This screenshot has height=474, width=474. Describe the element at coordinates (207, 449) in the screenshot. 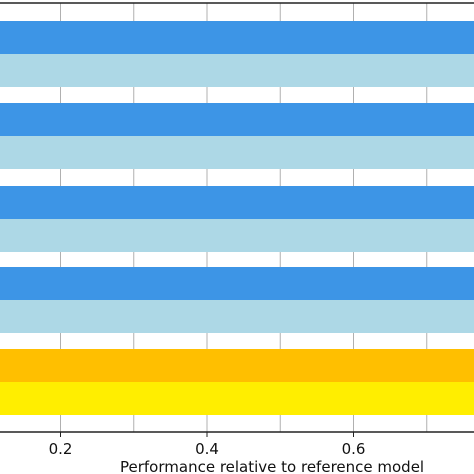

I see `x-tick-label: 0.4` at that location.